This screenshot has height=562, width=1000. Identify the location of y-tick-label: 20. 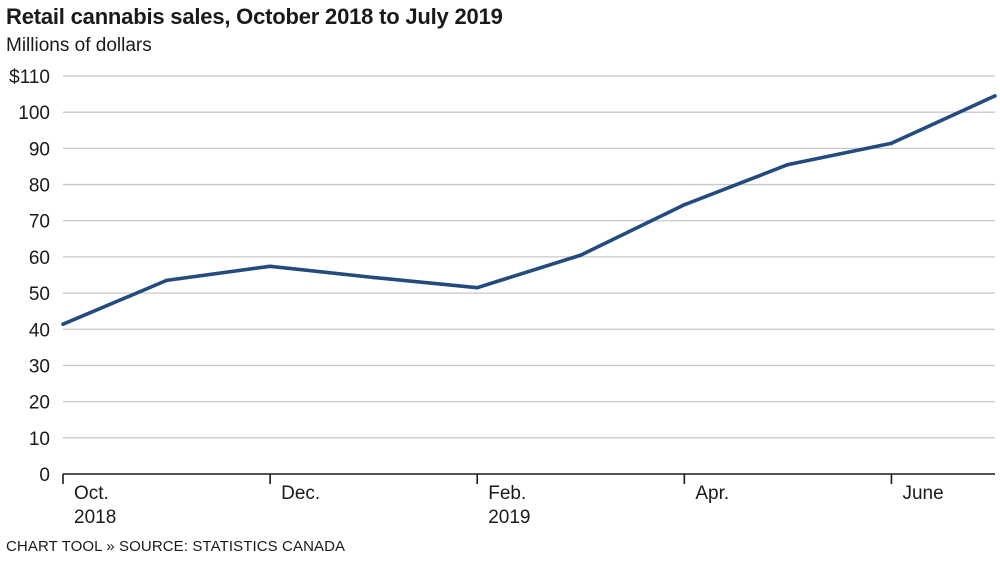
(39, 403).